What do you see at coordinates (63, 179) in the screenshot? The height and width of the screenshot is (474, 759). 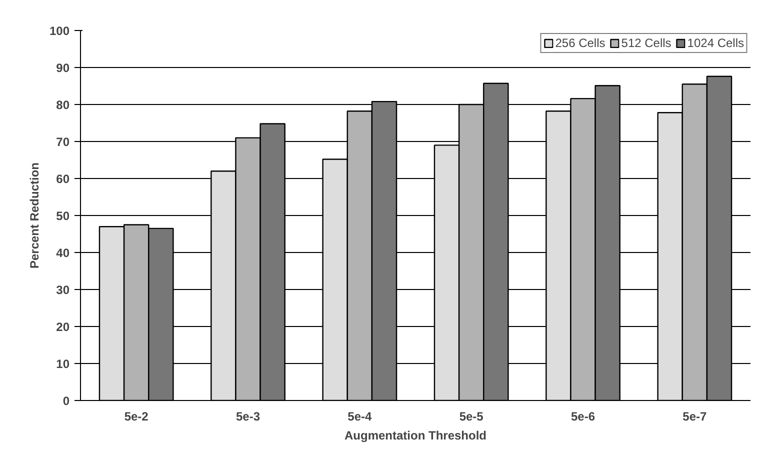 I see `y-tick-label: 60` at bounding box center [63, 179].